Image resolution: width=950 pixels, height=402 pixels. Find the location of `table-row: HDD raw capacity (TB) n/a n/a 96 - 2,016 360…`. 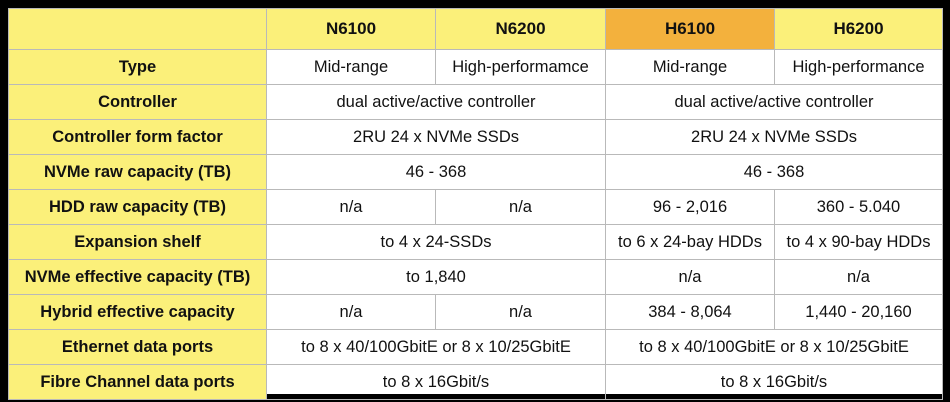

table-row: HDD raw capacity (TB) n/a n/a 96 - 2,016 360… is located at coordinates (475, 207).